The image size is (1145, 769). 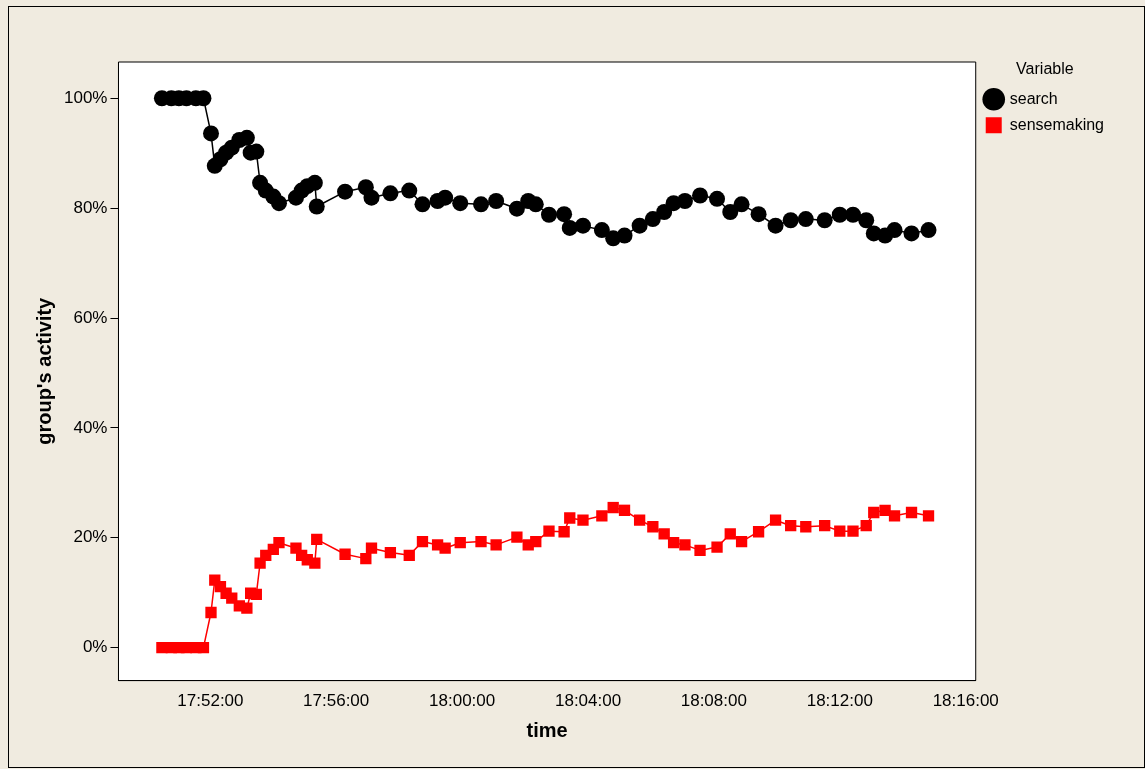 What do you see at coordinates (90, 207) in the screenshot?
I see `y-tick-label: 80%` at bounding box center [90, 207].